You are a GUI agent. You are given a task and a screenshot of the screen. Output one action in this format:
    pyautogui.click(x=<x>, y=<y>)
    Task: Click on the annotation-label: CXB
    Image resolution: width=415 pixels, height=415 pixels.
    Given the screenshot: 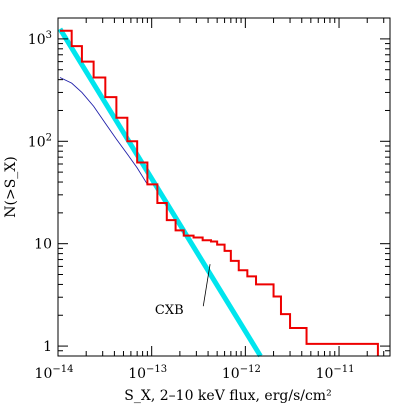 What is the action you would take?
    pyautogui.click(x=169, y=310)
    